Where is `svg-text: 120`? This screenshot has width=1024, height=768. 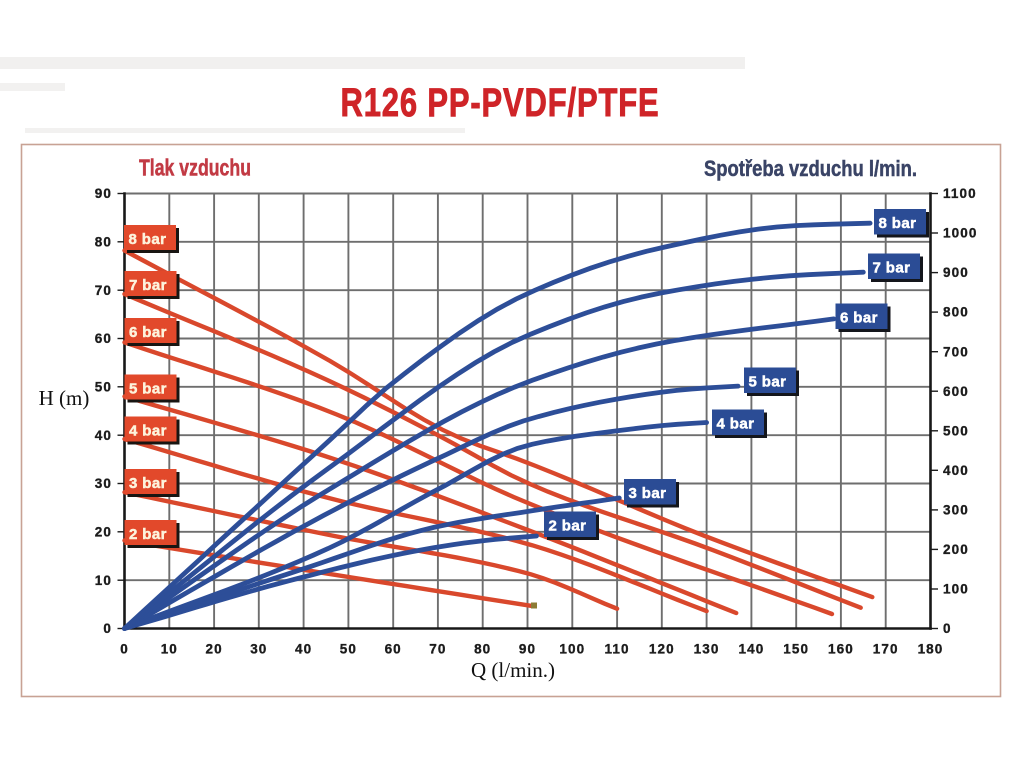 svg-text: 120 is located at coordinates (662, 649).